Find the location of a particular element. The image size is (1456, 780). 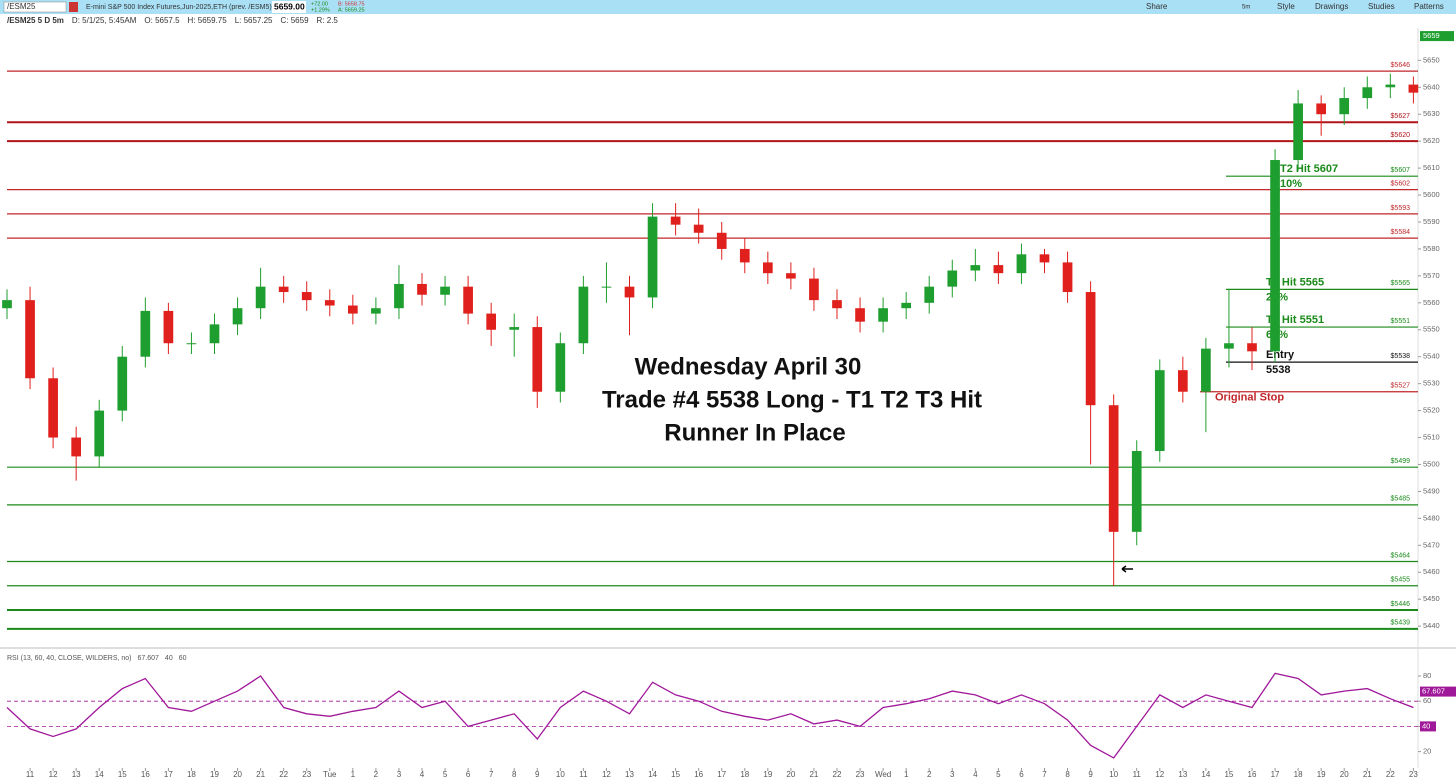

y-tick-label: 5480 is located at coordinates (1431, 517).